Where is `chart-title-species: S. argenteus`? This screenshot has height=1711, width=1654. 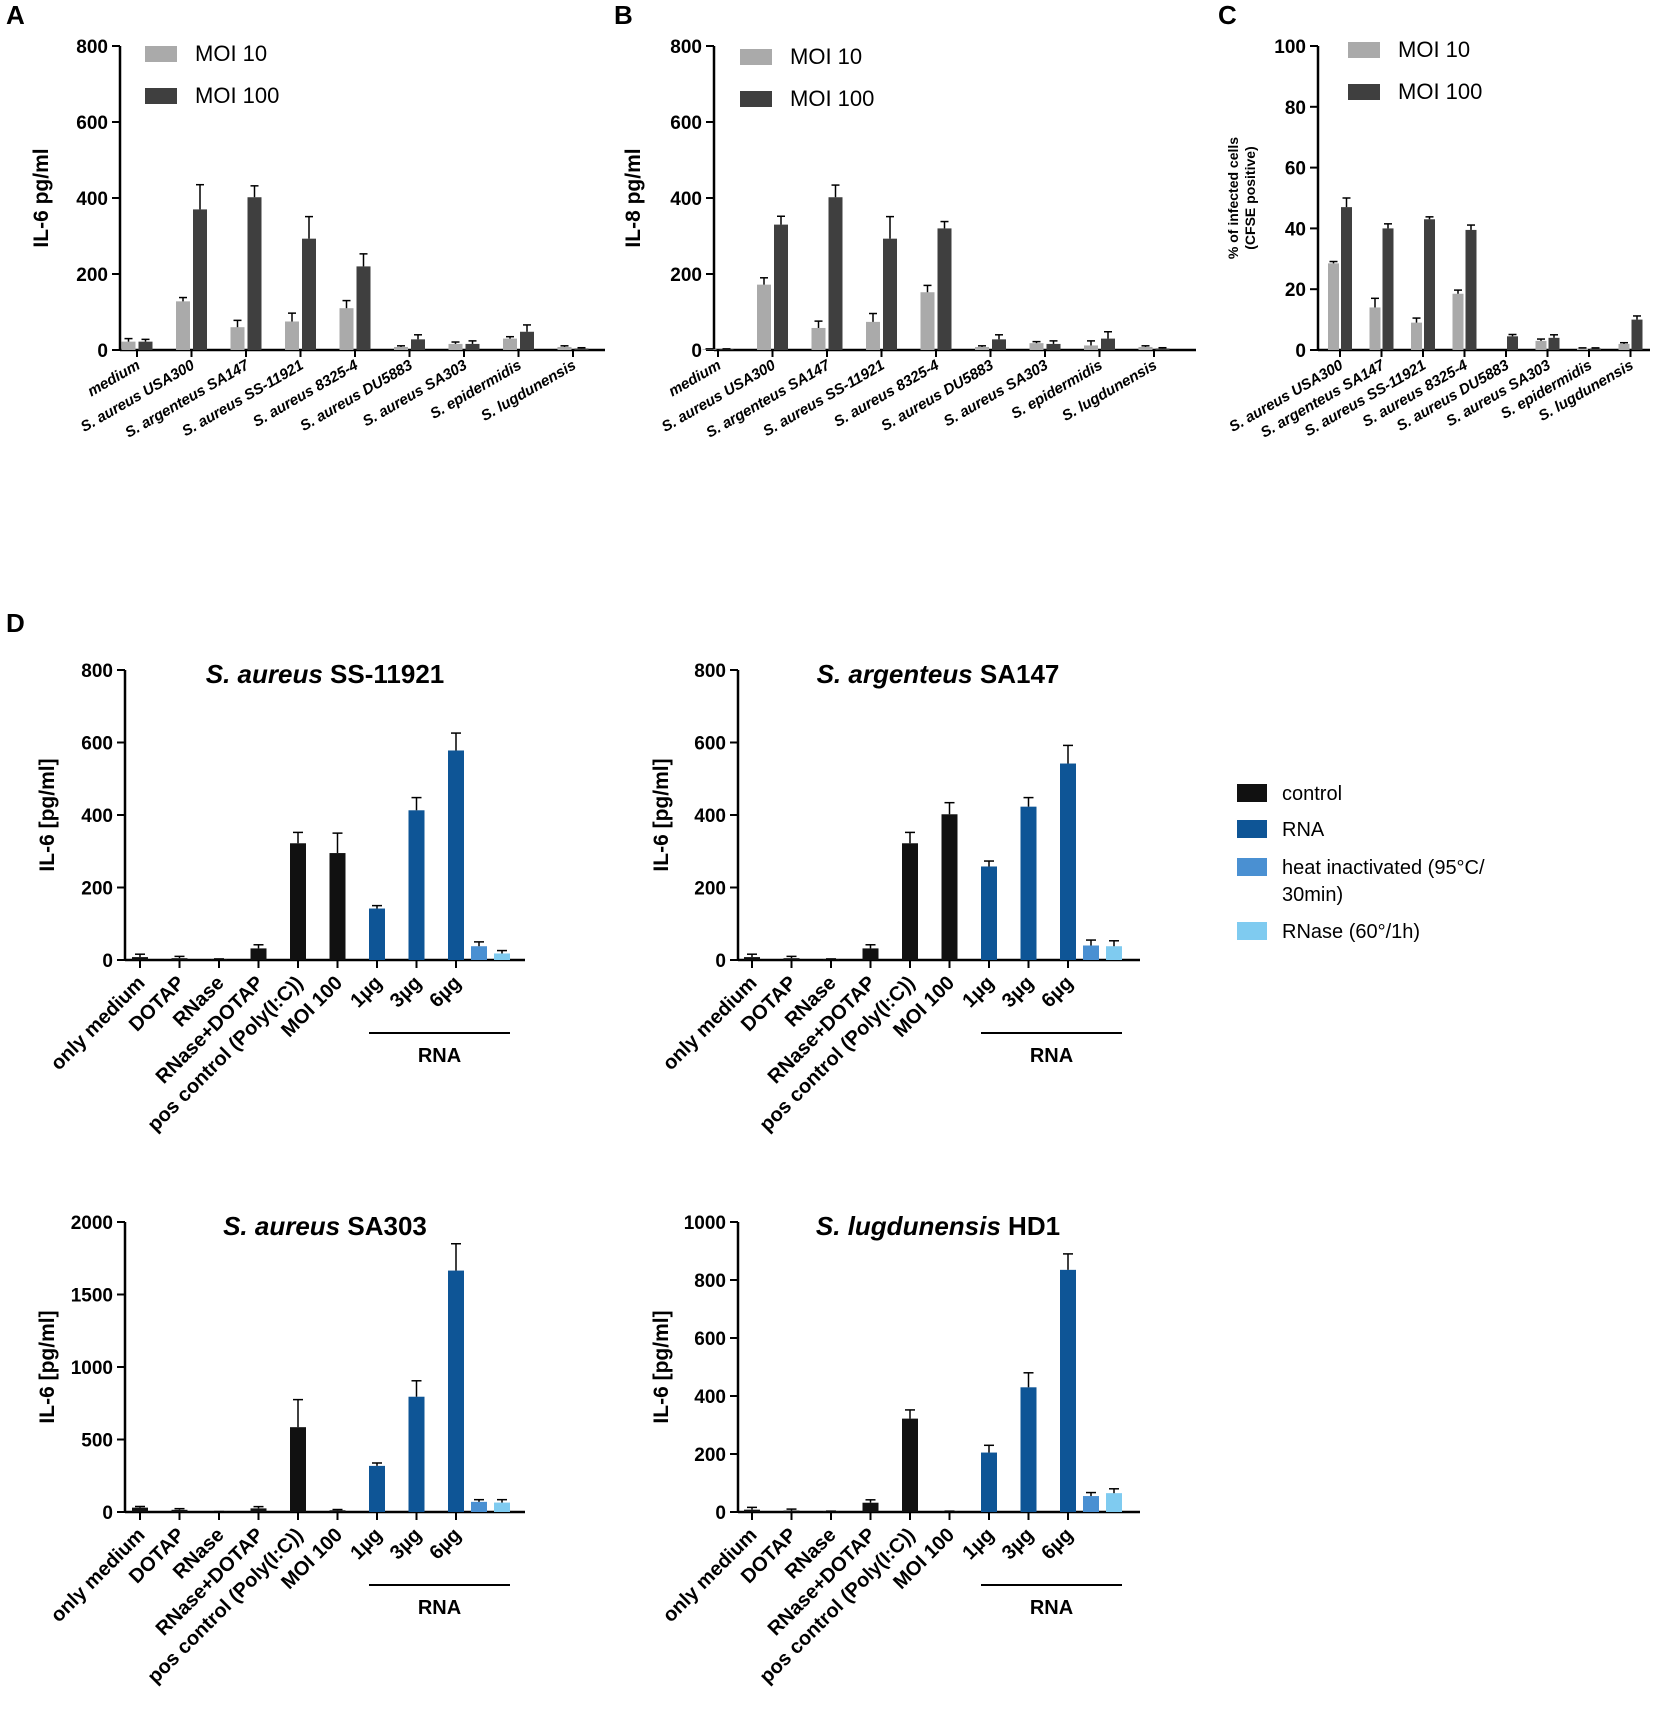 chart-title-species: S. argenteus is located at coordinates (895, 674).